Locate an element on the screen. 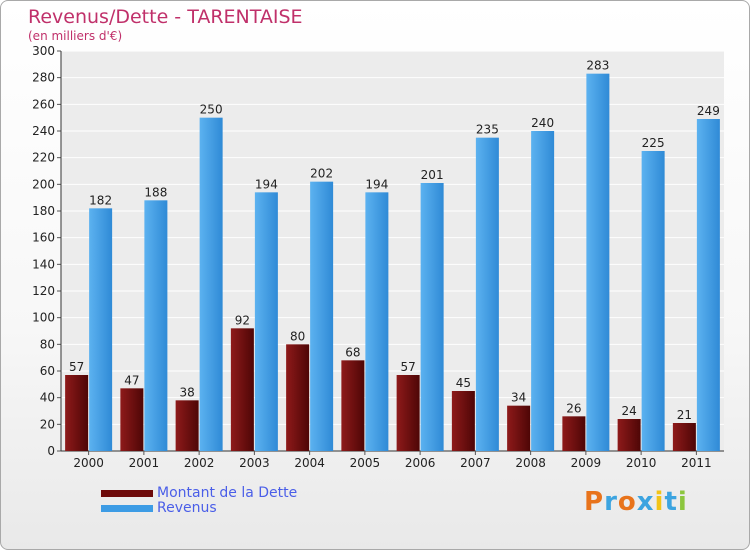 The height and width of the screenshot is (550, 750). data-label-dette: 24 is located at coordinates (628, 411).